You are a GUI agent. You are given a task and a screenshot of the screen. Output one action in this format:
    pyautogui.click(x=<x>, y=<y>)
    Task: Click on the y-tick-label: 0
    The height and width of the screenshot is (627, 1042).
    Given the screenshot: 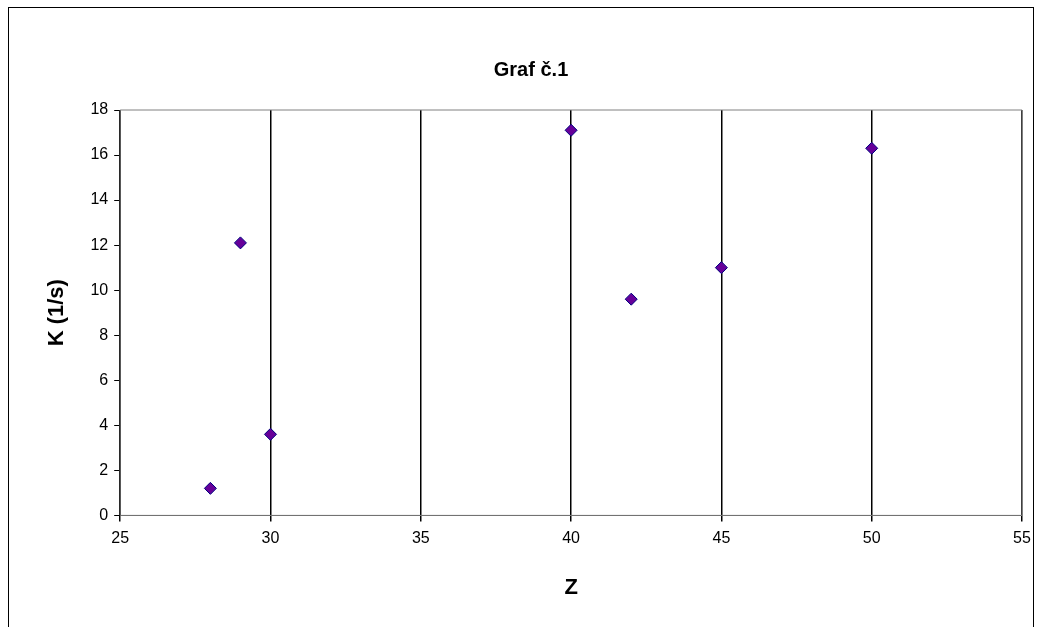 What is the action you would take?
    pyautogui.click(x=104, y=514)
    